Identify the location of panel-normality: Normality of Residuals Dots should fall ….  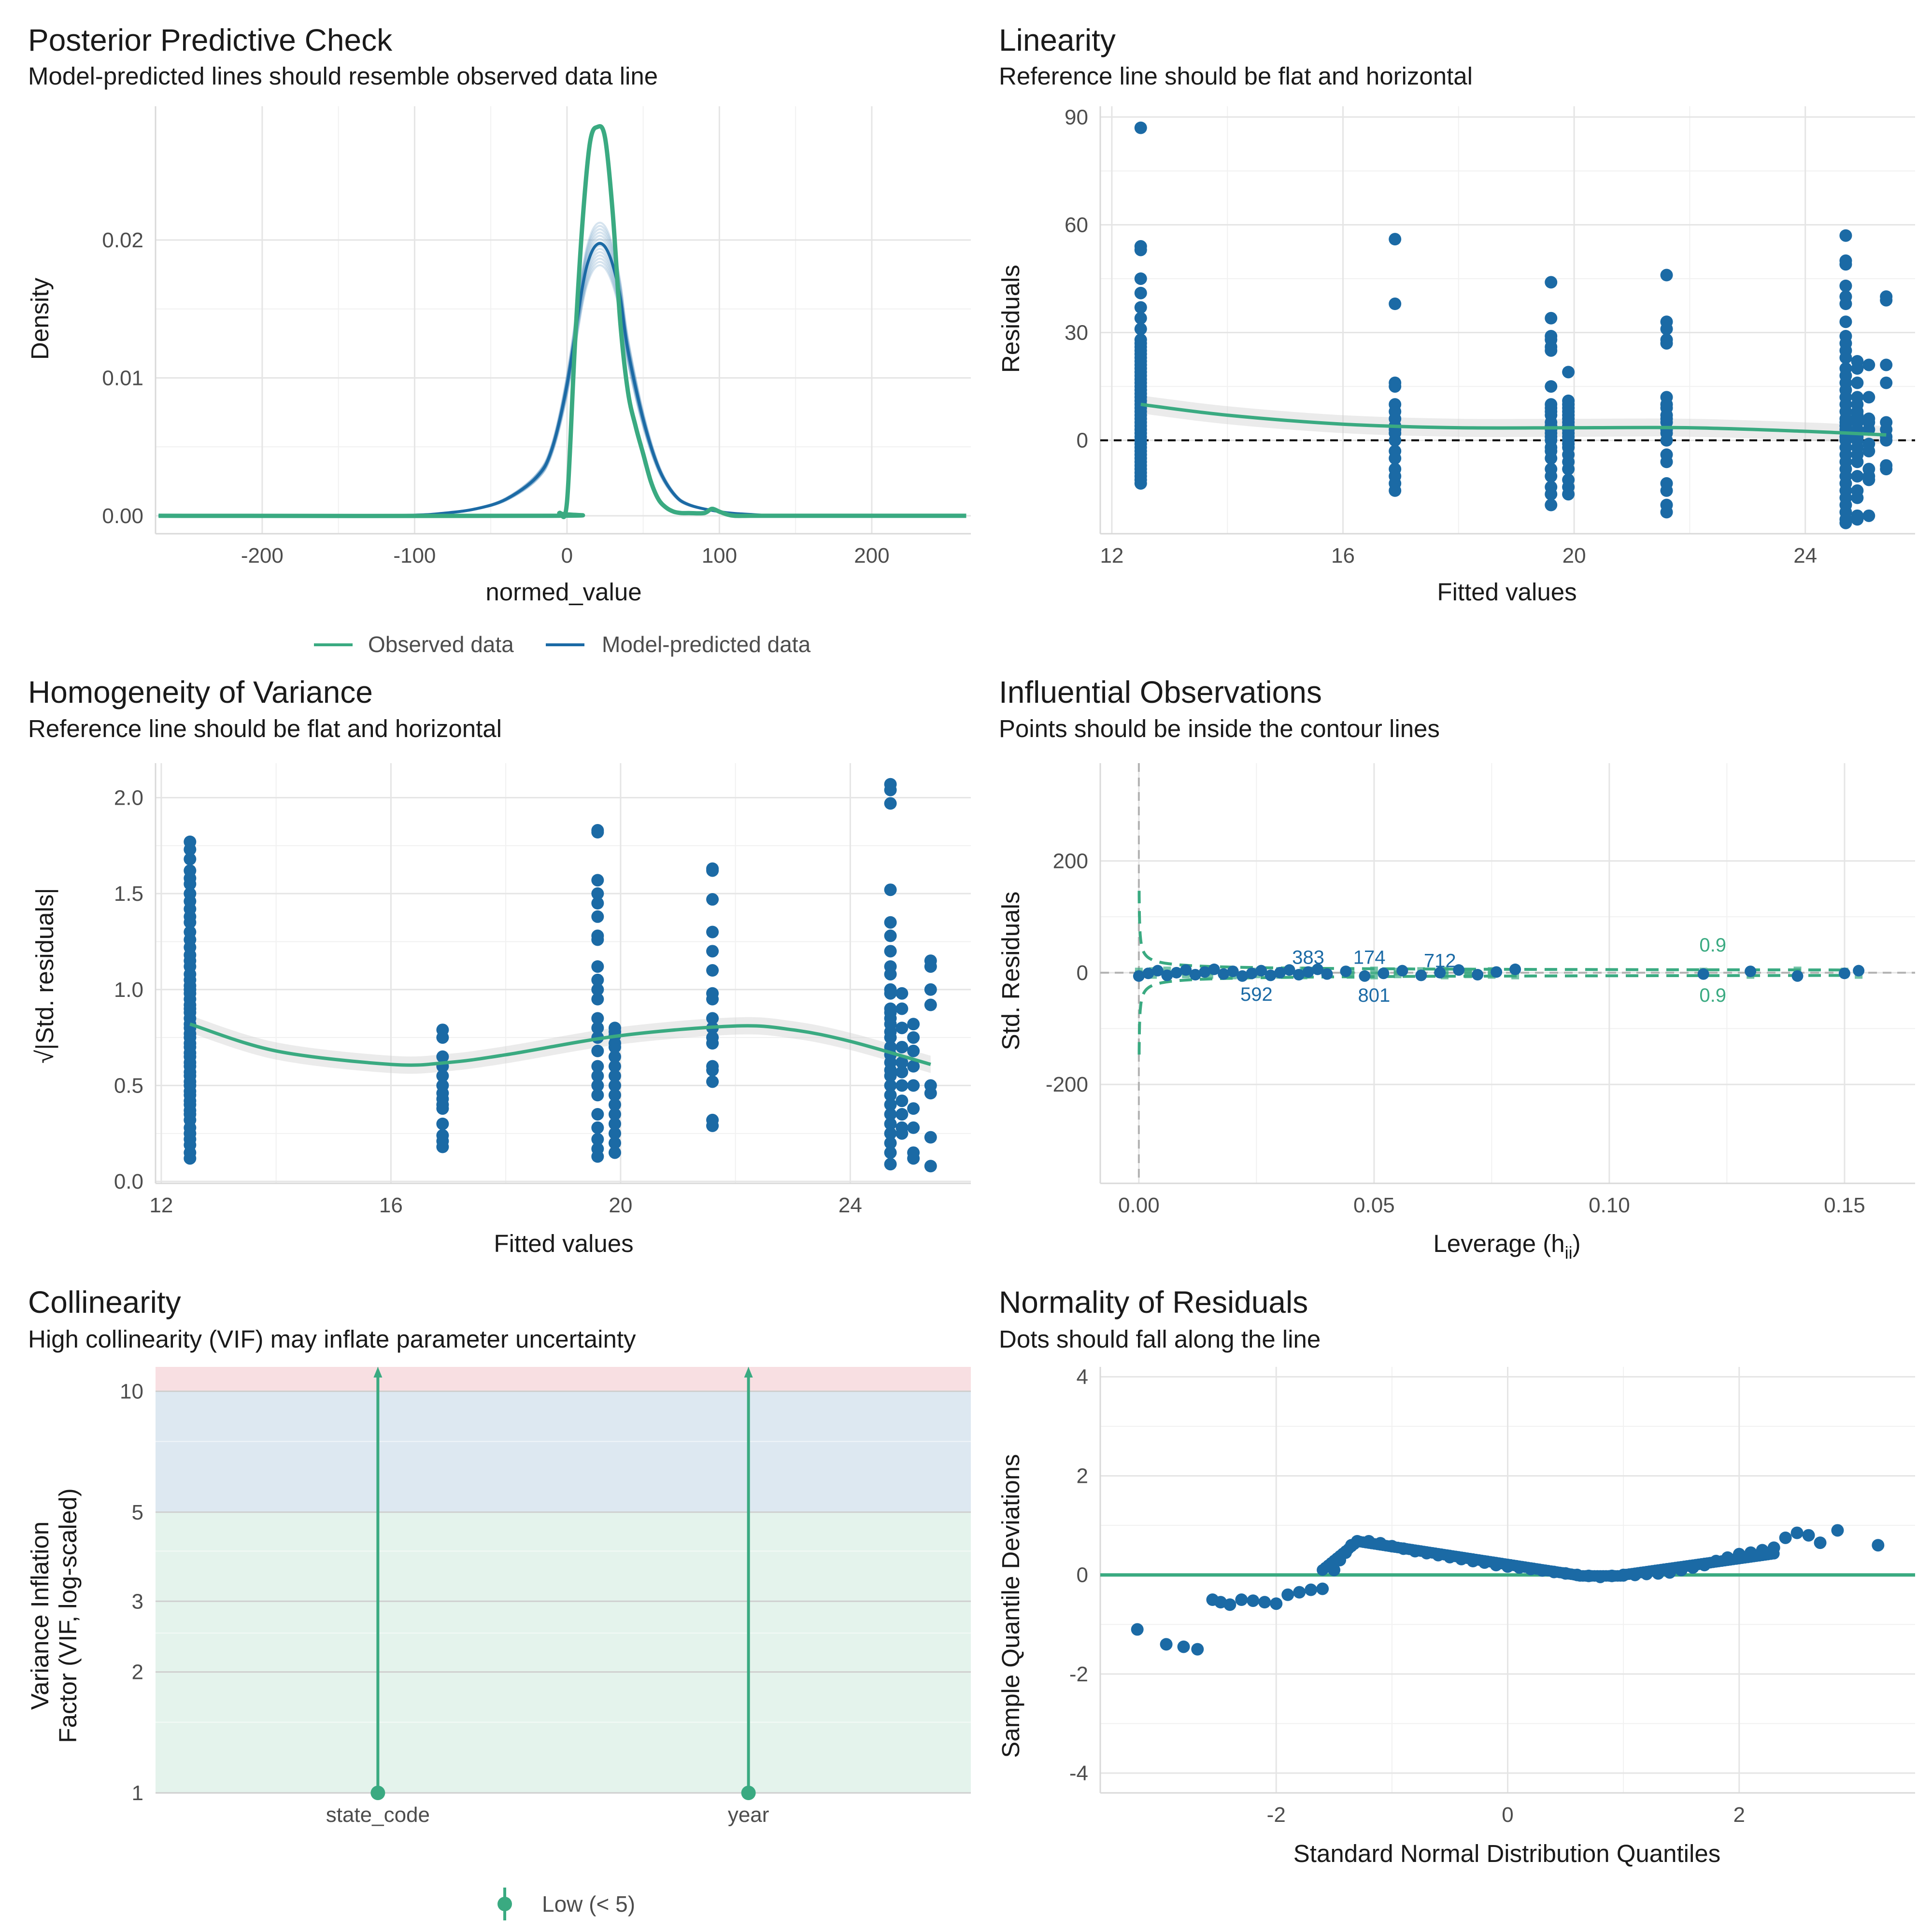
(1456, 1576).